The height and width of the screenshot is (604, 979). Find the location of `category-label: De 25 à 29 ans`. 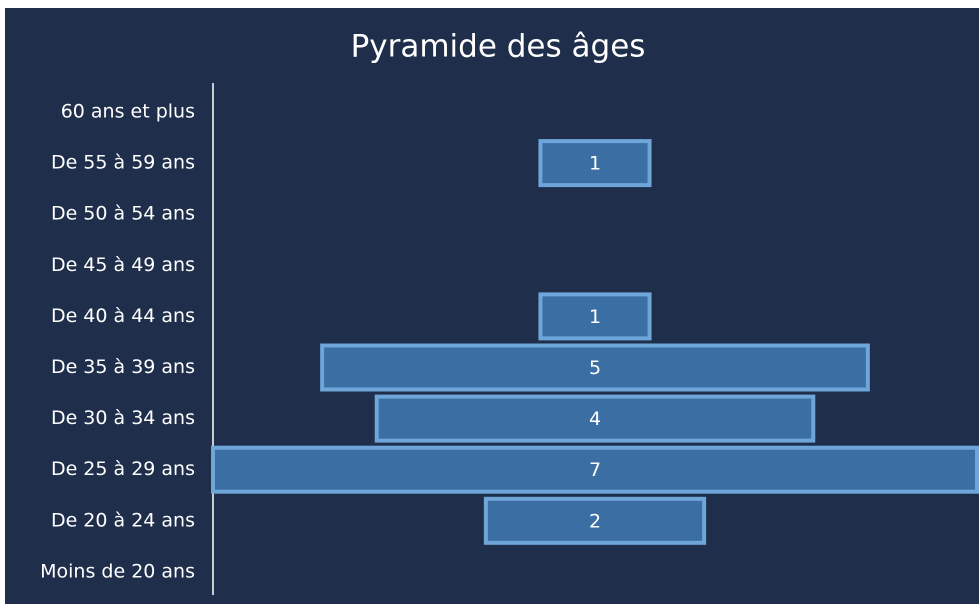

category-label: De 25 à 29 ans is located at coordinates (123, 469).